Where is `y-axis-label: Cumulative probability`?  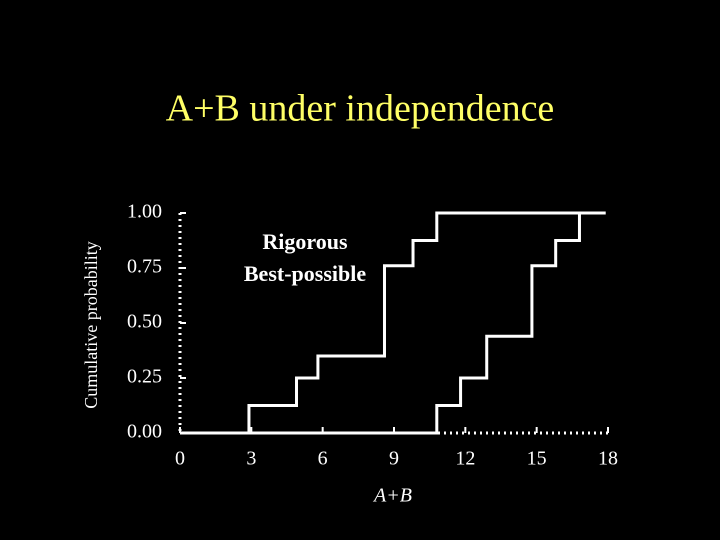
y-axis-label: Cumulative probability is located at coordinates (91, 324).